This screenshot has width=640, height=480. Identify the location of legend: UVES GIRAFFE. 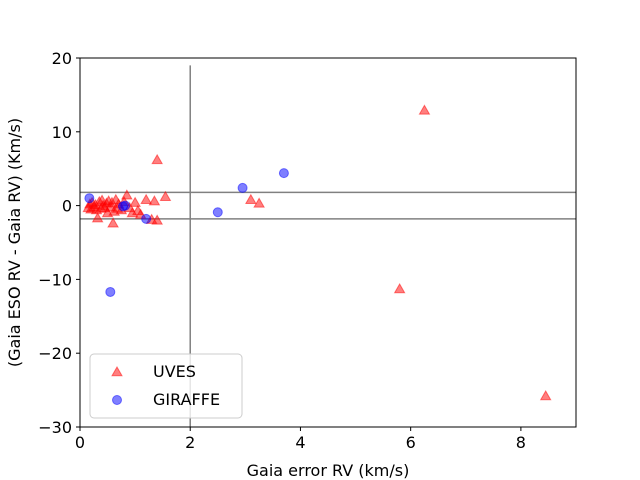
(166, 386).